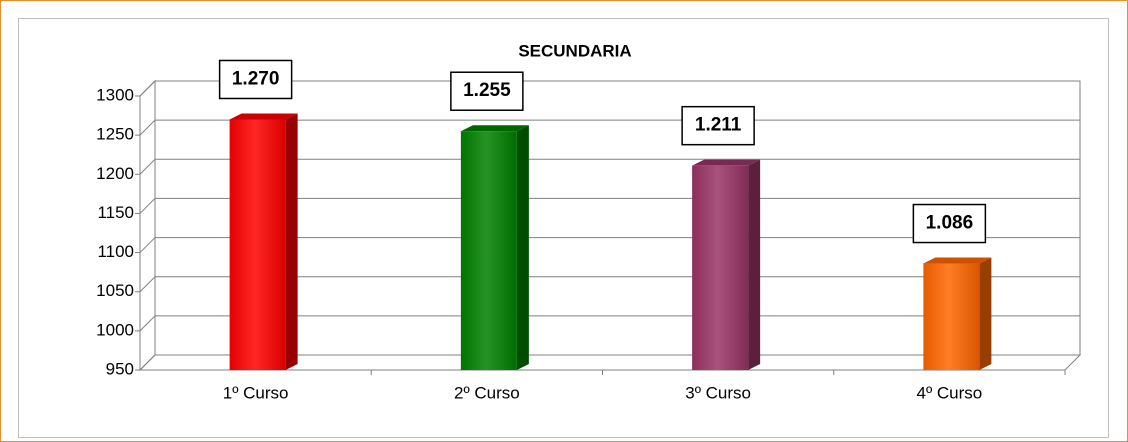 The height and width of the screenshot is (442, 1128). I want to click on value-label: 1.086, so click(950, 223).